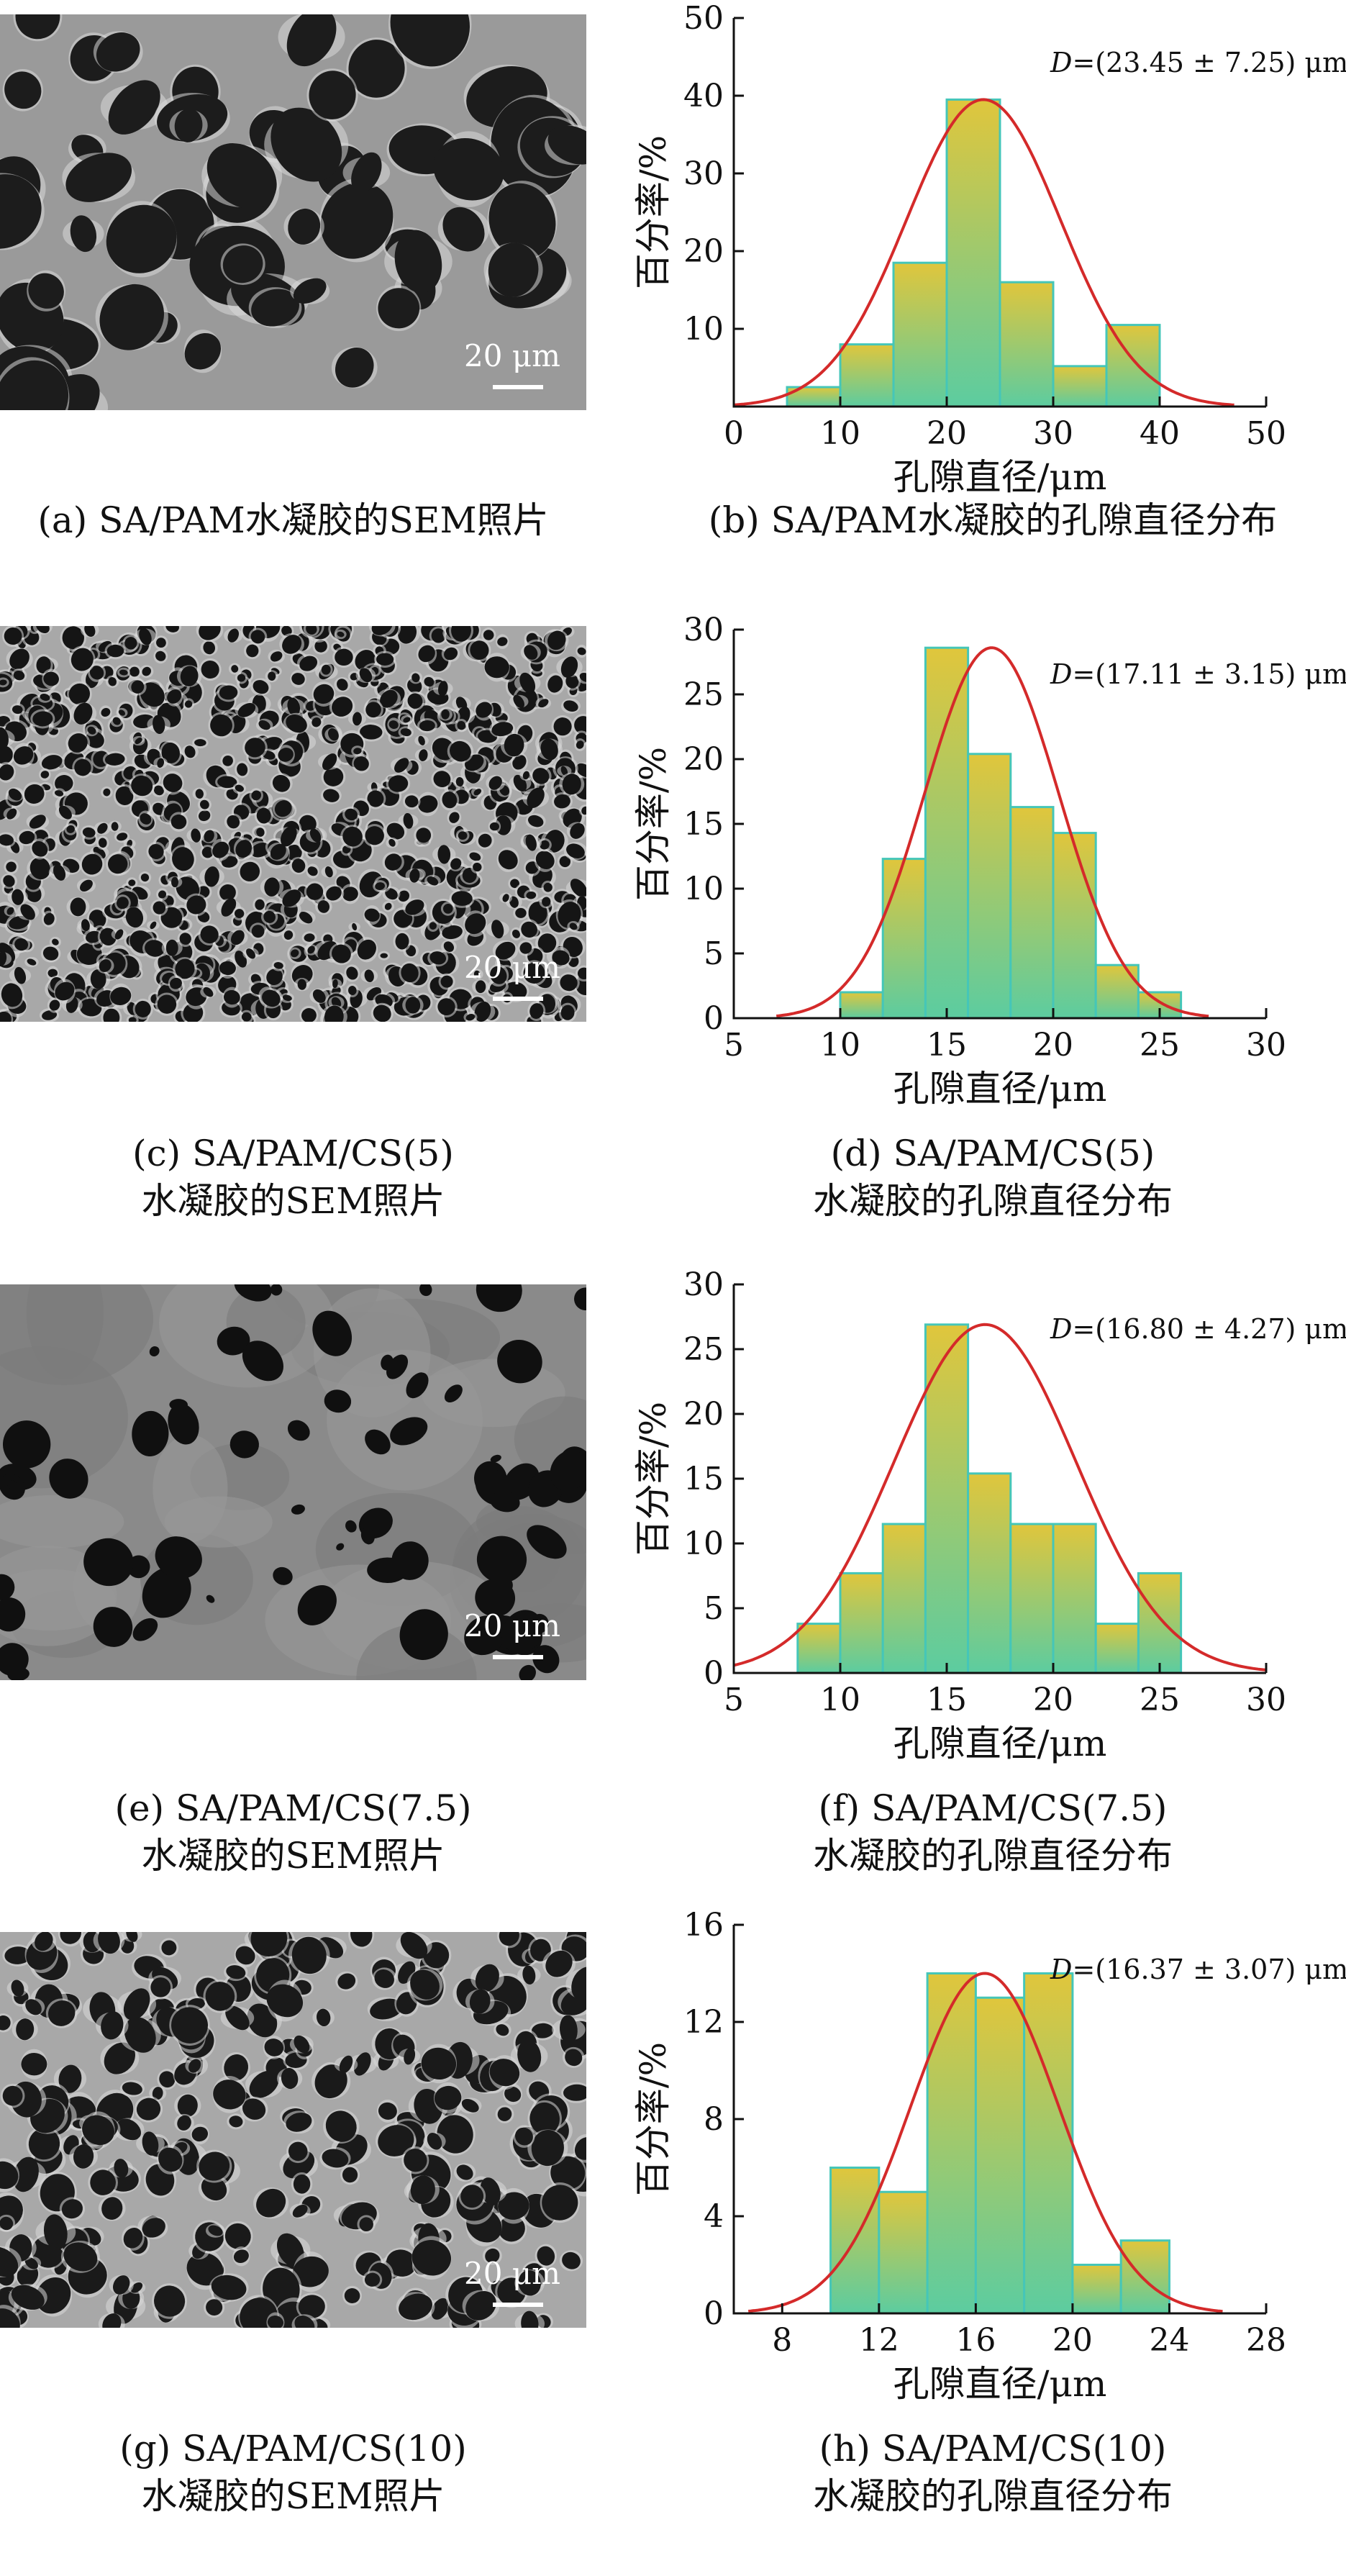 The width and height of the screenshot is (1346, 2576). I want to click on y-tick-label: 50, so click(703, 18).